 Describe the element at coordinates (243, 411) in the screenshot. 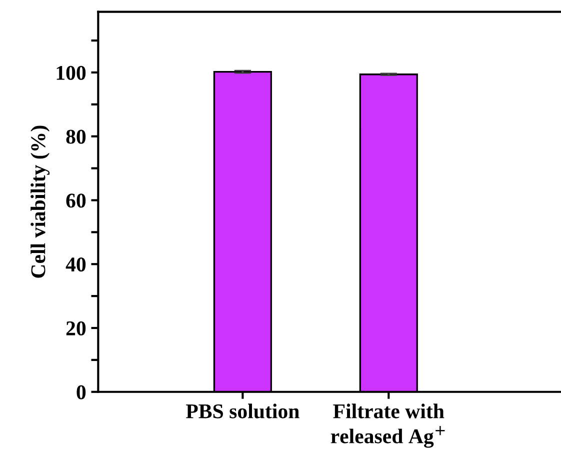

I see `x-tick-label: PBS solution` at that location.